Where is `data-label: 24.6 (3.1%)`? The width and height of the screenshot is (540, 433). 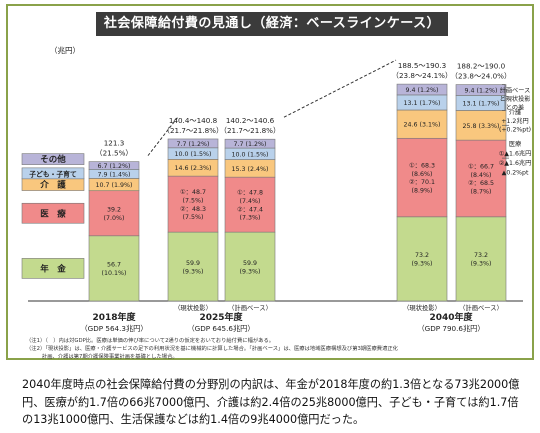 data-label: 24.6 (3.1%) is located at coordinates (422, 125).